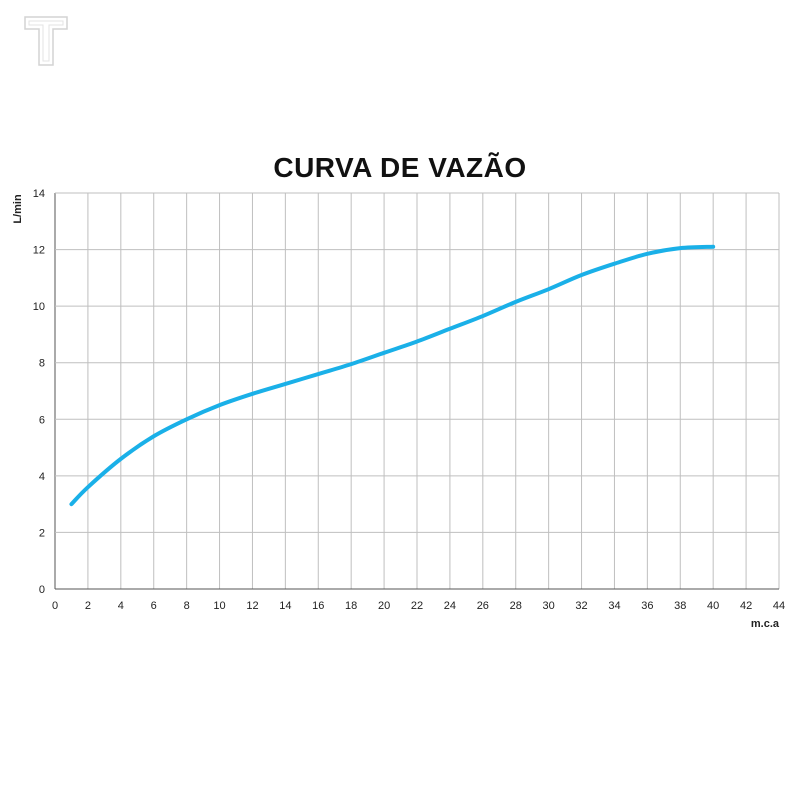 The width and height of the screenshot is (800, 800). Describe the element at coordinates (46, 41) in the screenshot. I see `logo-icon` at that location.